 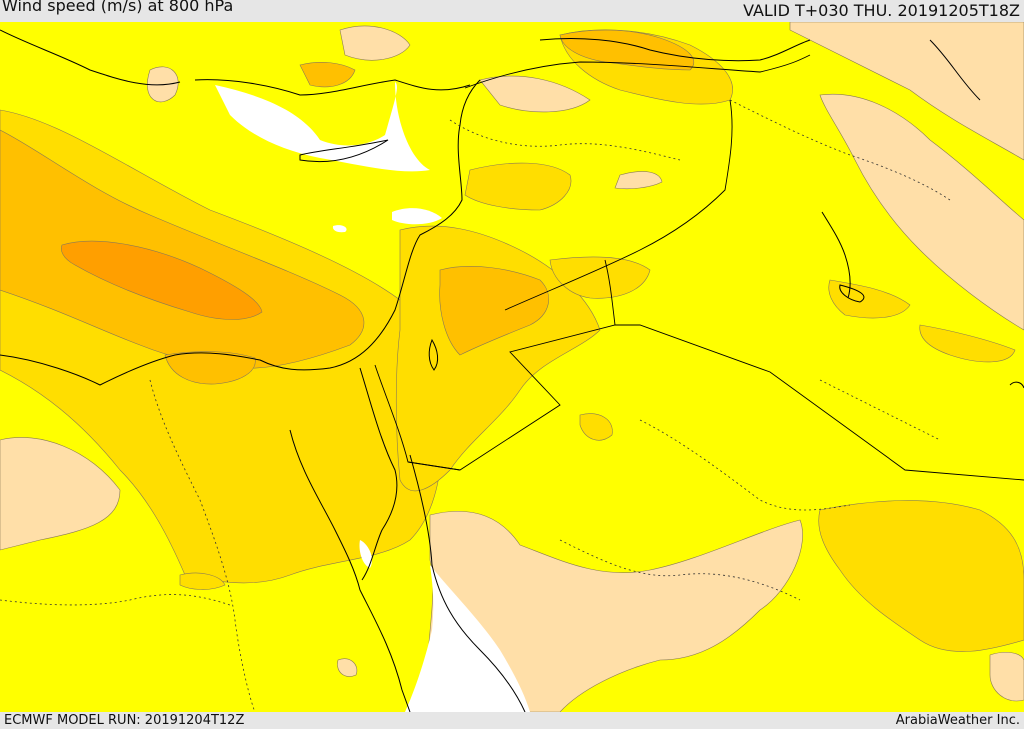 I want to click on zone-nile-delta, so click(x=210, y=368).